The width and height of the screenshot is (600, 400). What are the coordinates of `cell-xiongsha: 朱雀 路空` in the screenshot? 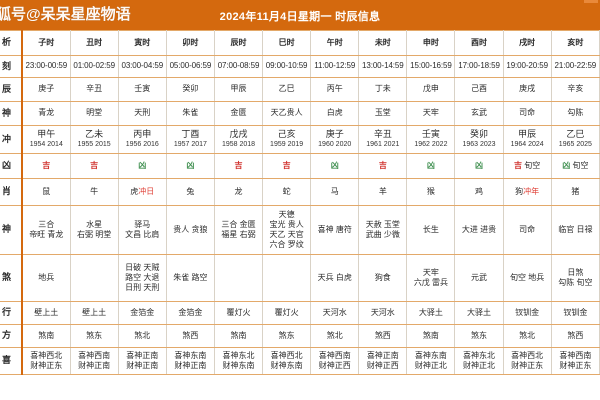 It's located at (190, 278).